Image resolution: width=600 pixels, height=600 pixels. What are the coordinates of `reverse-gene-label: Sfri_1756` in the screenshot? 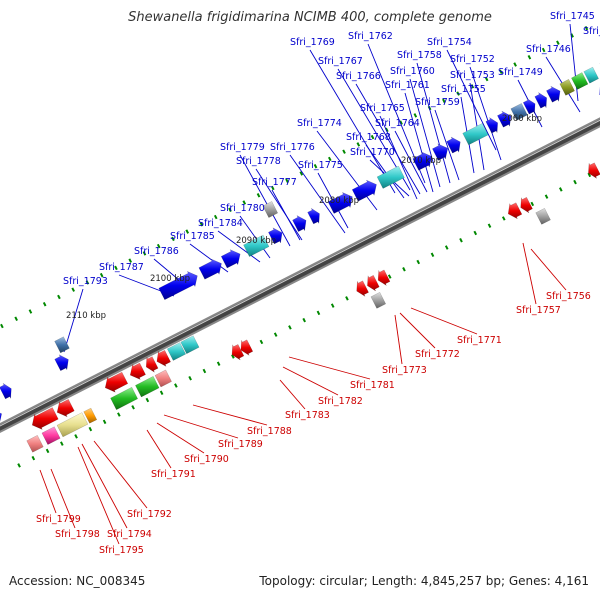 It's located at (568, 296).